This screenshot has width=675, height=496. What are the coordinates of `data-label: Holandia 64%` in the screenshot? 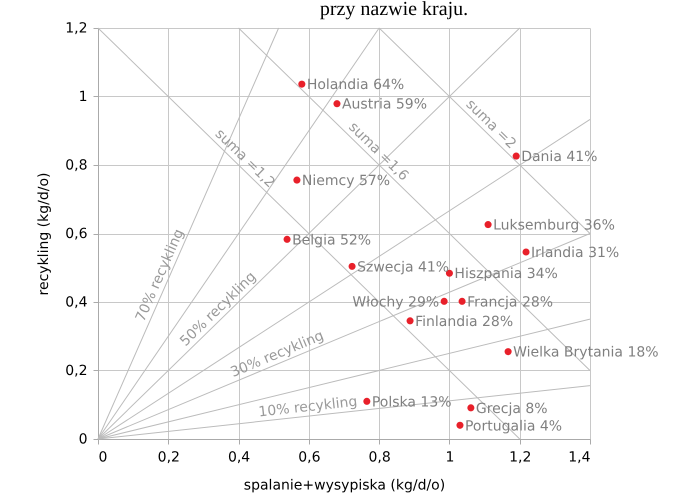 It's located at (355, 85).